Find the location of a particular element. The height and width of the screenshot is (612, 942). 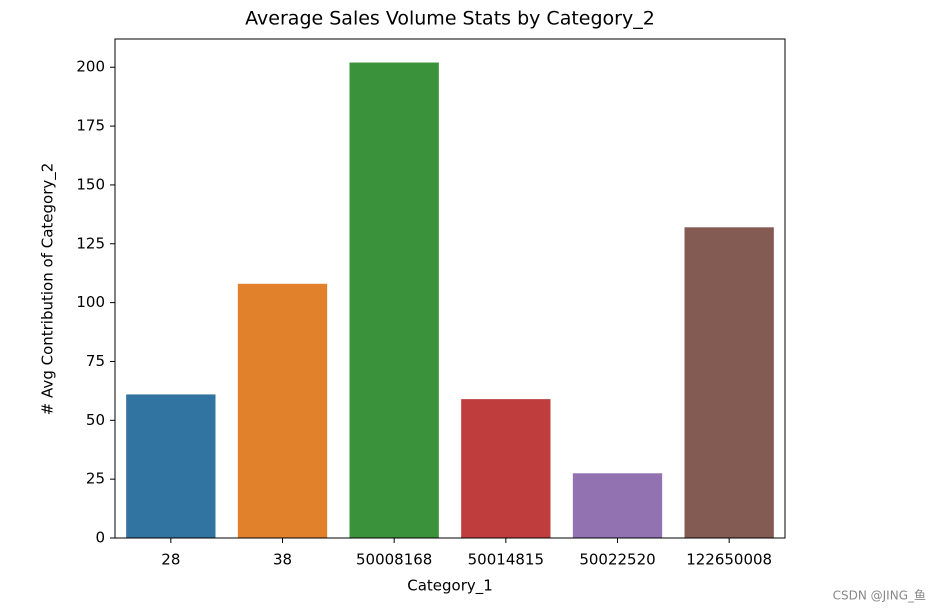

x-tick-label: 122650008 is located at coordinates (729, 560).